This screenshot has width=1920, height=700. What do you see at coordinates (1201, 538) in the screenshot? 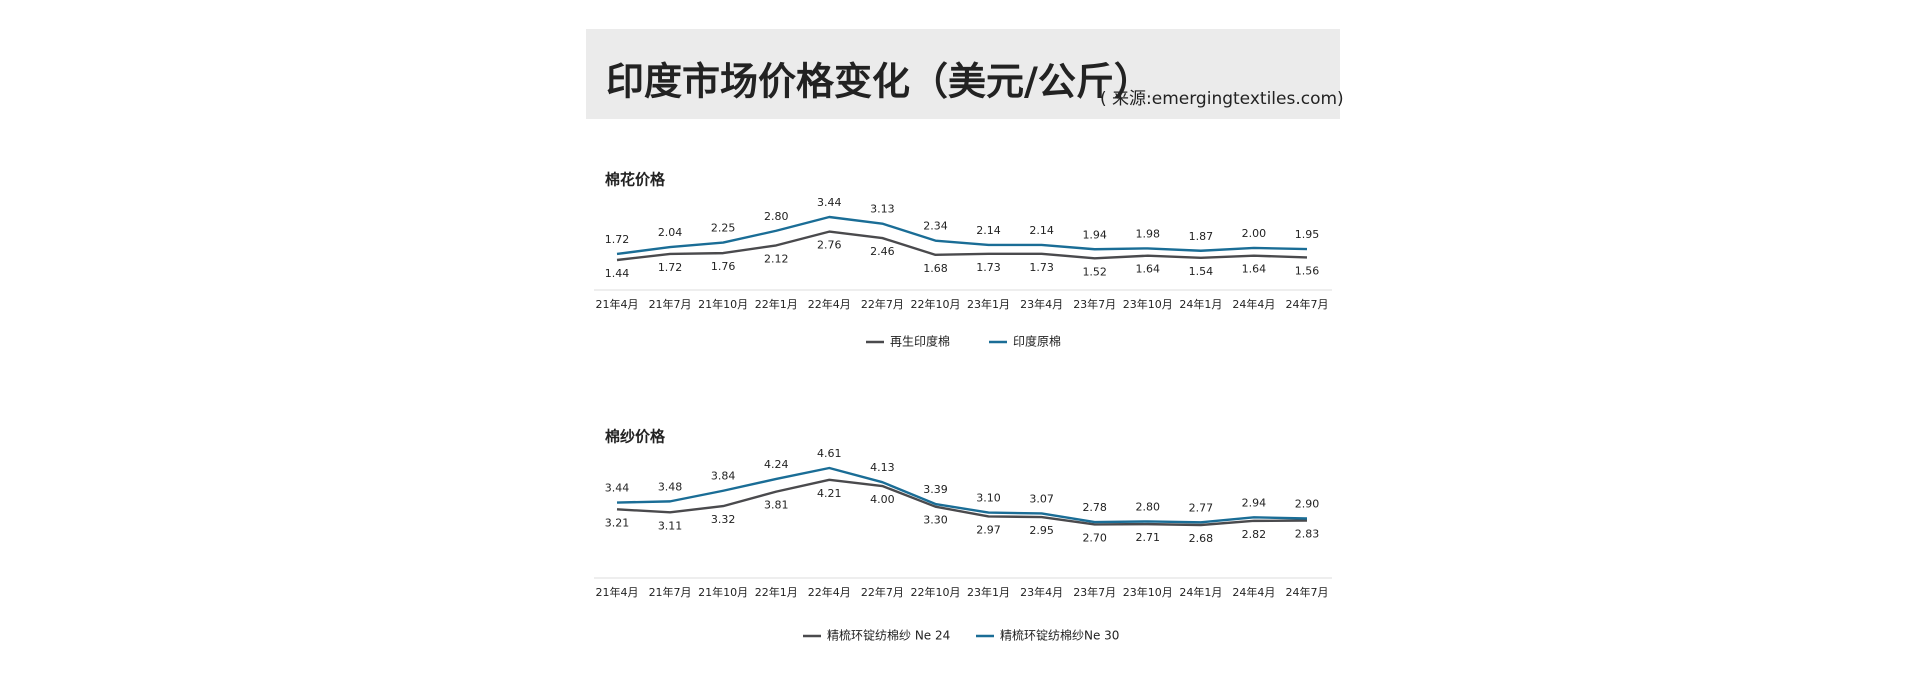
I see `data-label: 2.68` at bounding box center [1201, 538].